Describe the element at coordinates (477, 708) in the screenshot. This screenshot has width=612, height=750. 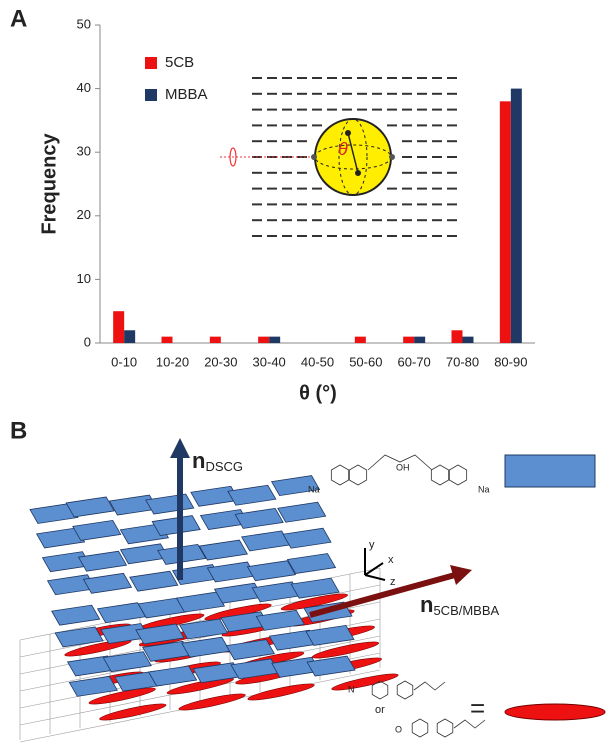
I see `equals: =` at that location.